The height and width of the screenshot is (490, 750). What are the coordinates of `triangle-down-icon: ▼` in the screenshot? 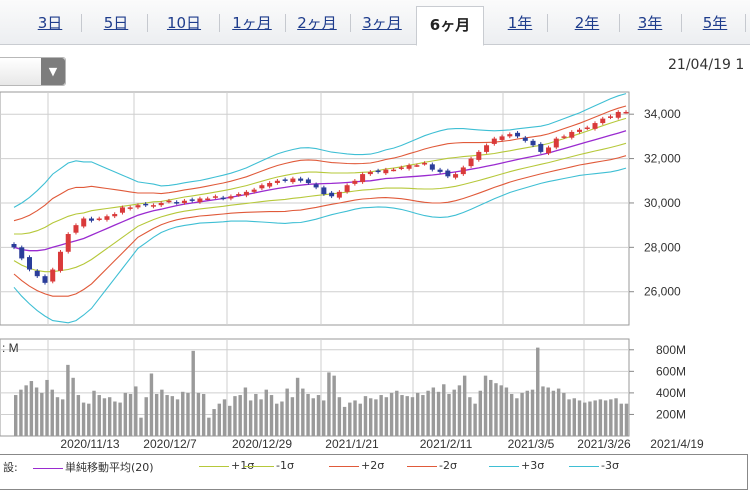 It's located at (53, 71).